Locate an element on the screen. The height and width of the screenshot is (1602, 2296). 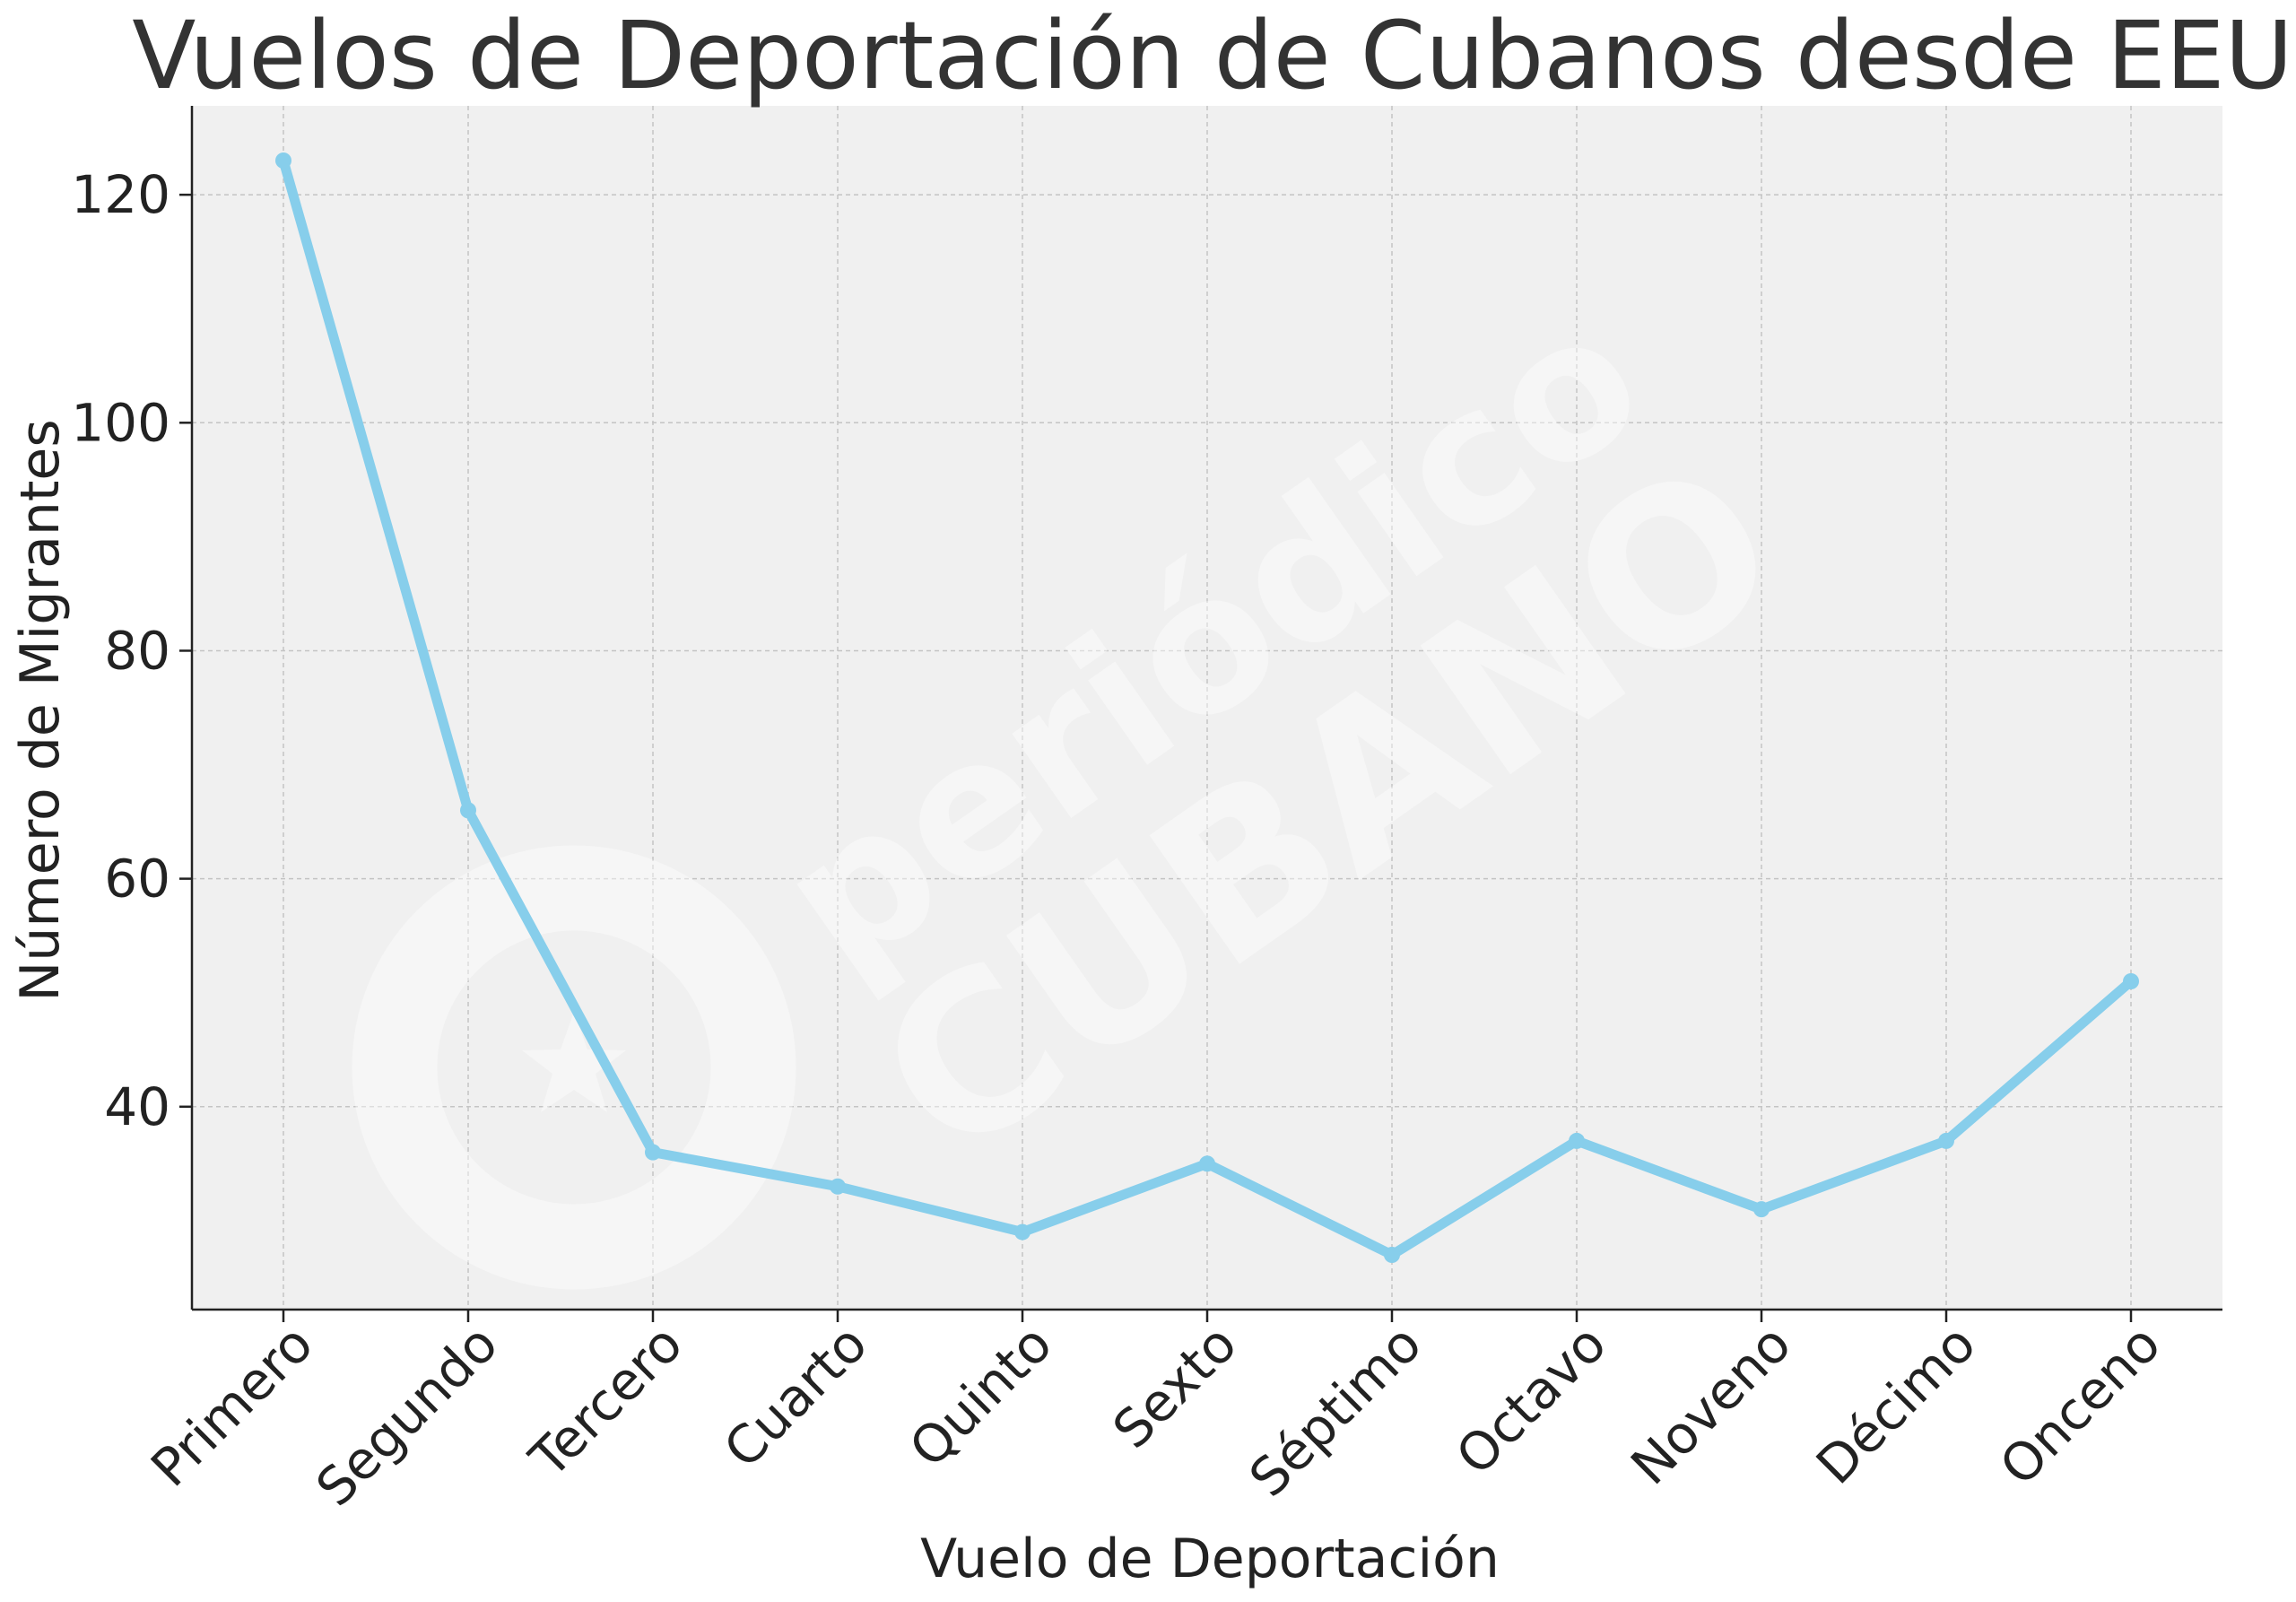
y-tick-label: 100 is located at coordinates (120, 422).